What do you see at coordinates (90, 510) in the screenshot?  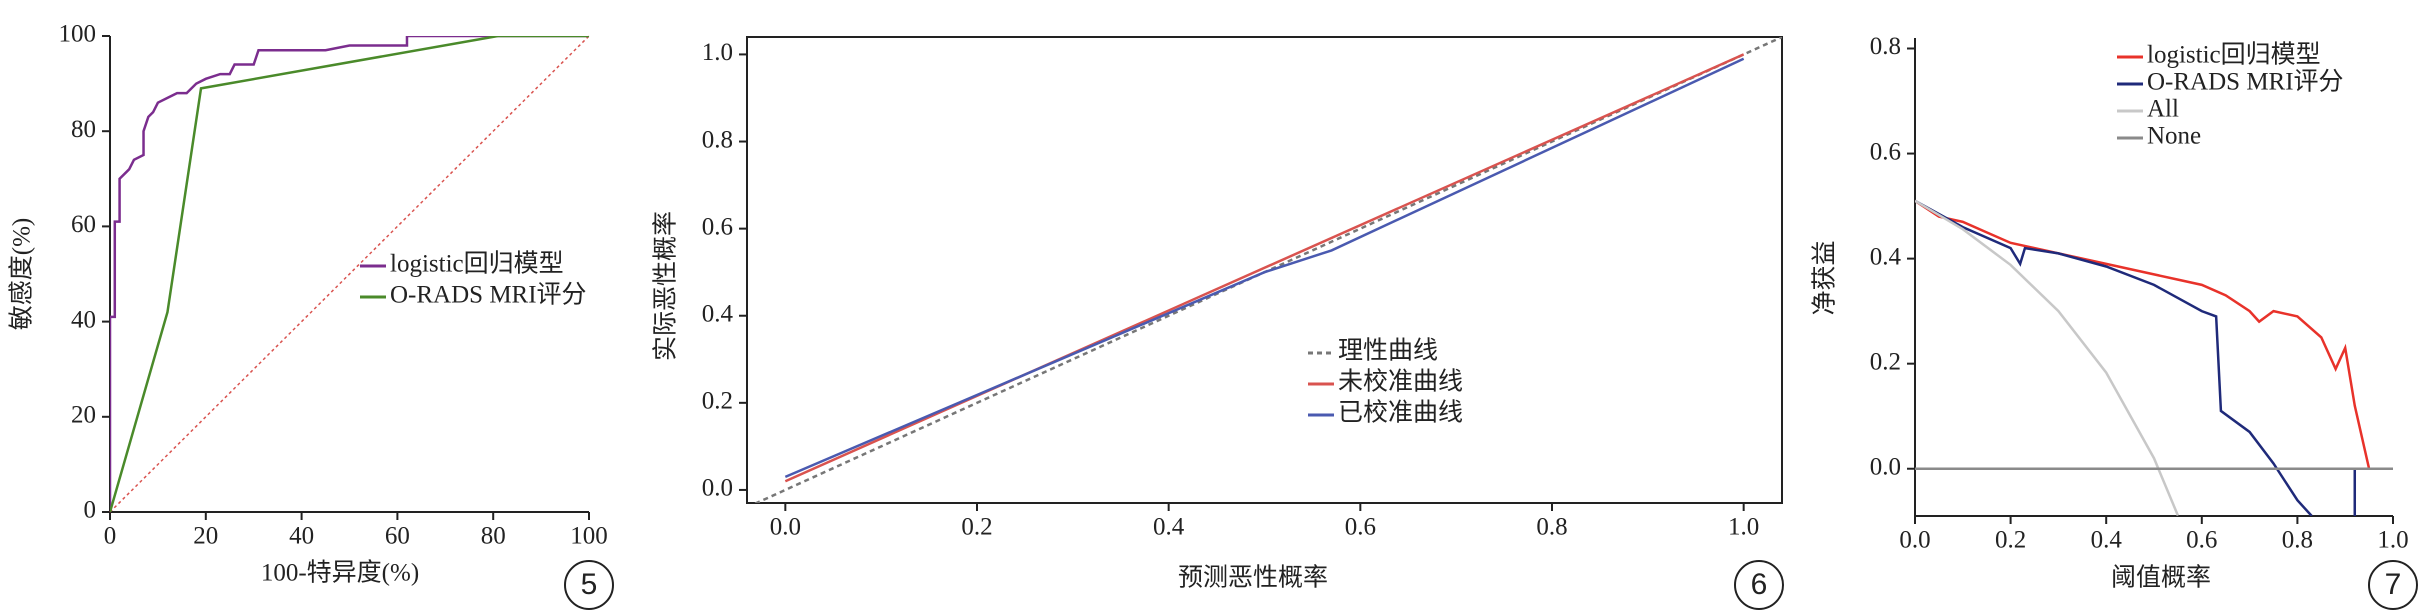 I see `y-tick-label: 0` at bounding box center [90, 510].